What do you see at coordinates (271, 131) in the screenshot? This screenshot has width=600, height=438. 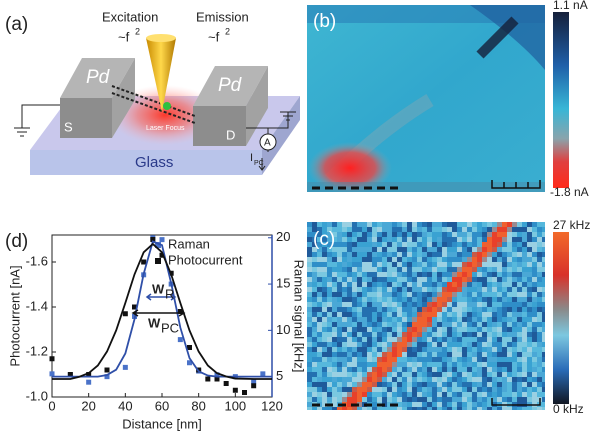 I see `circuit-right` at bounding box center [271, 131].